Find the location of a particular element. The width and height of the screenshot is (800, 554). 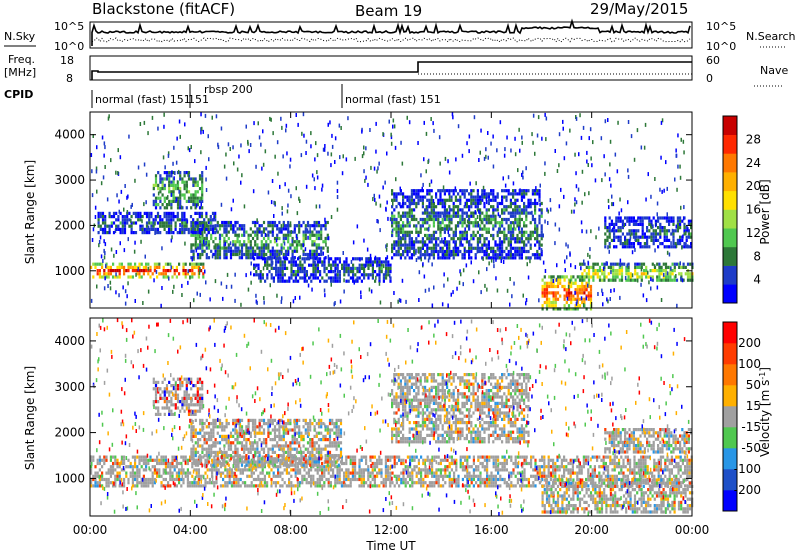

colorbar-tick-label: 16 is located at coordinates (753, 210).